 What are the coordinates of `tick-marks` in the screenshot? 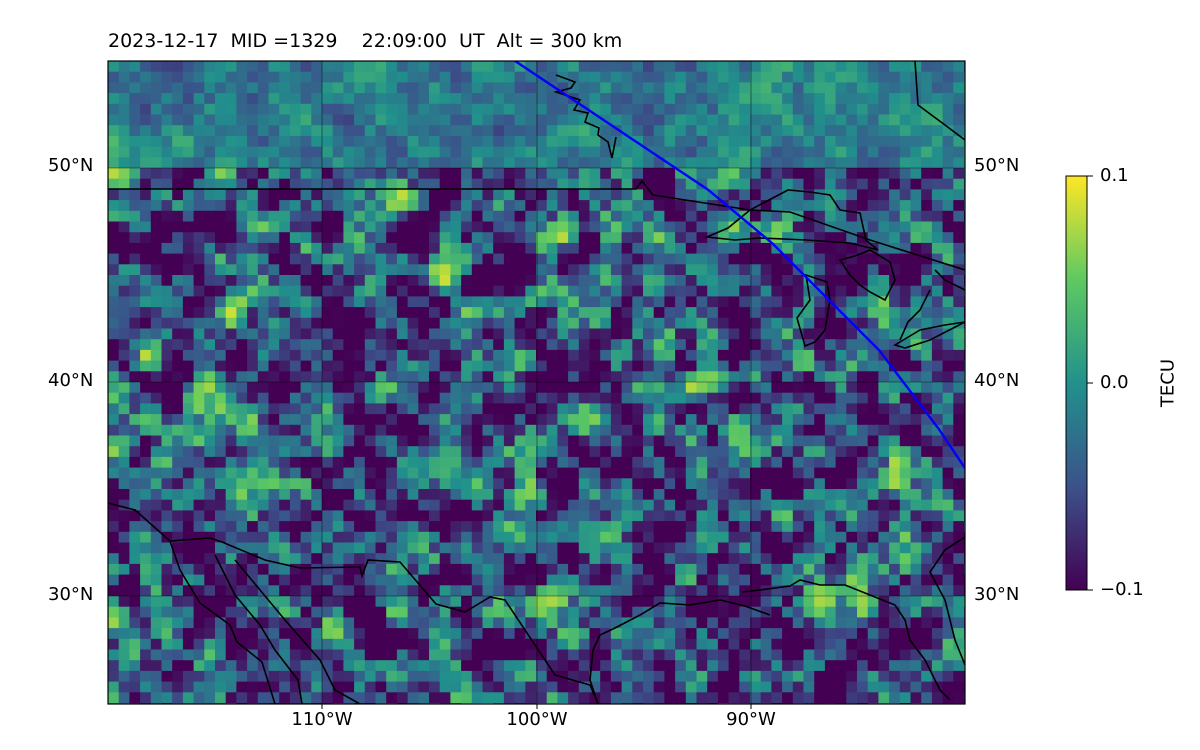 It's located at (536, 706).